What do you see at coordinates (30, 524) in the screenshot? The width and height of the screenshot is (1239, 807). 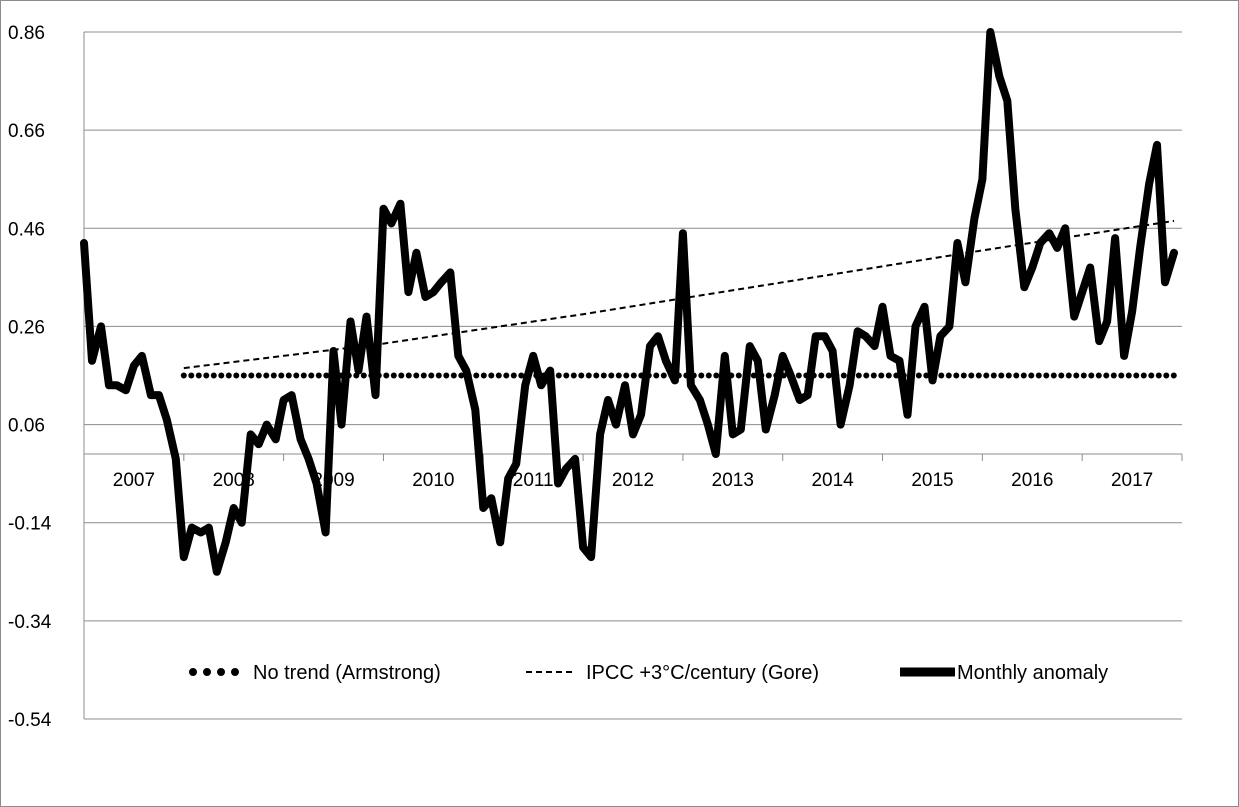 I see `y-tick-label: -0.14` at bounding box center [30, 524].